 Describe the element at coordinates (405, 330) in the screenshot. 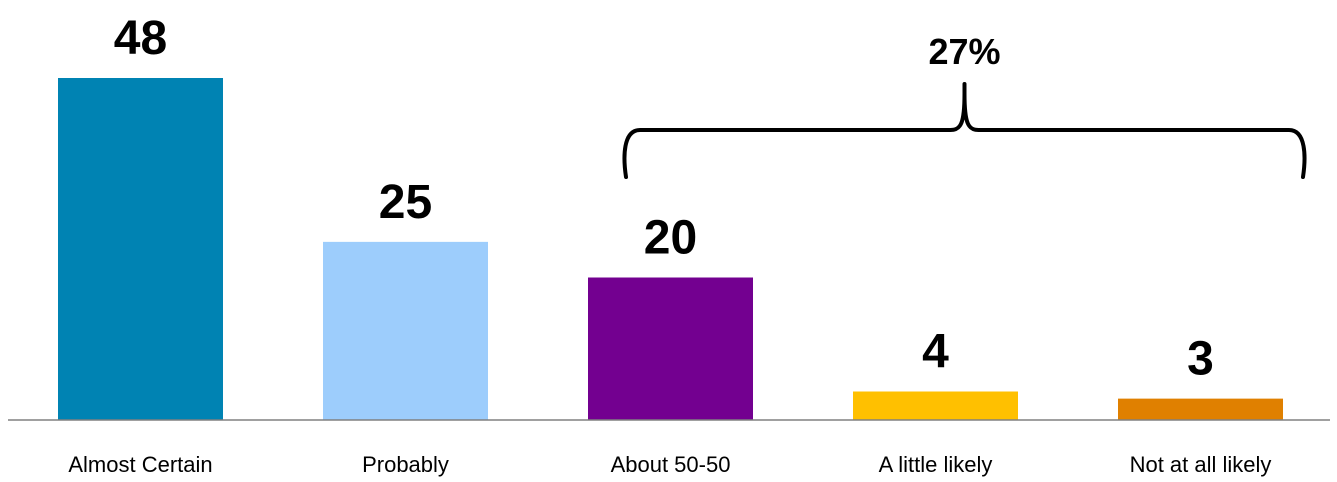

I see `bar-probably` at that location.